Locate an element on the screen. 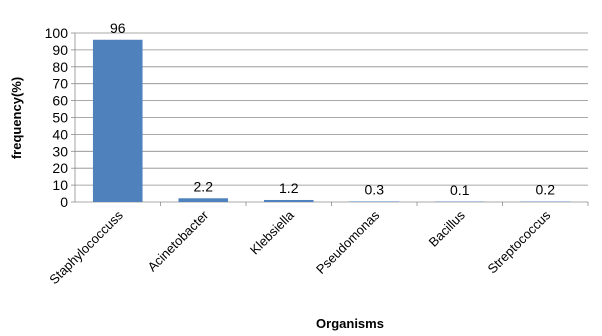  data-label: 96 is located at coordinates (118, 28).